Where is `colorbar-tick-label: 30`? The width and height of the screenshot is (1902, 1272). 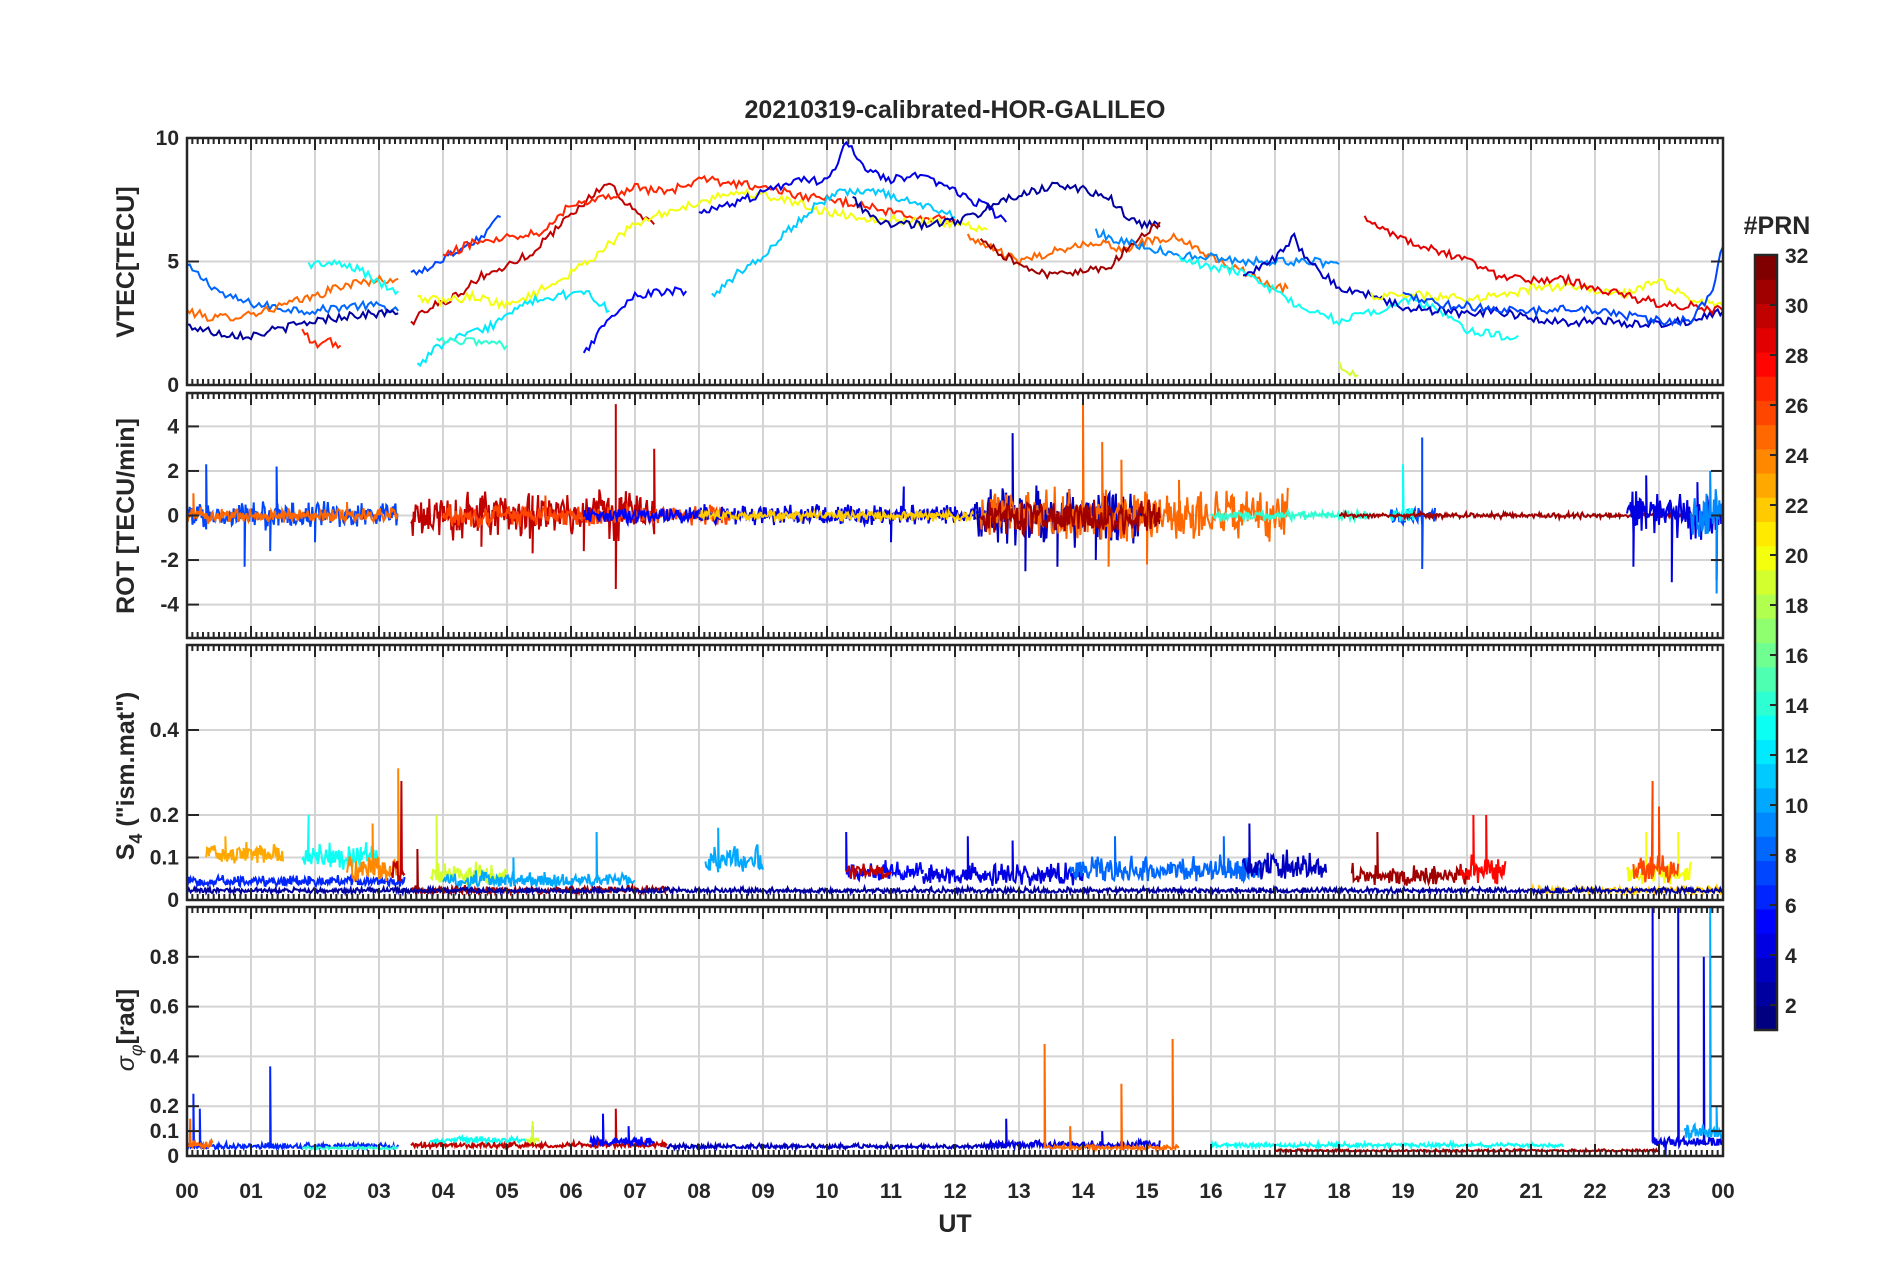
colorbar-tick-label: 30 is located at coordinates (1796, 306).